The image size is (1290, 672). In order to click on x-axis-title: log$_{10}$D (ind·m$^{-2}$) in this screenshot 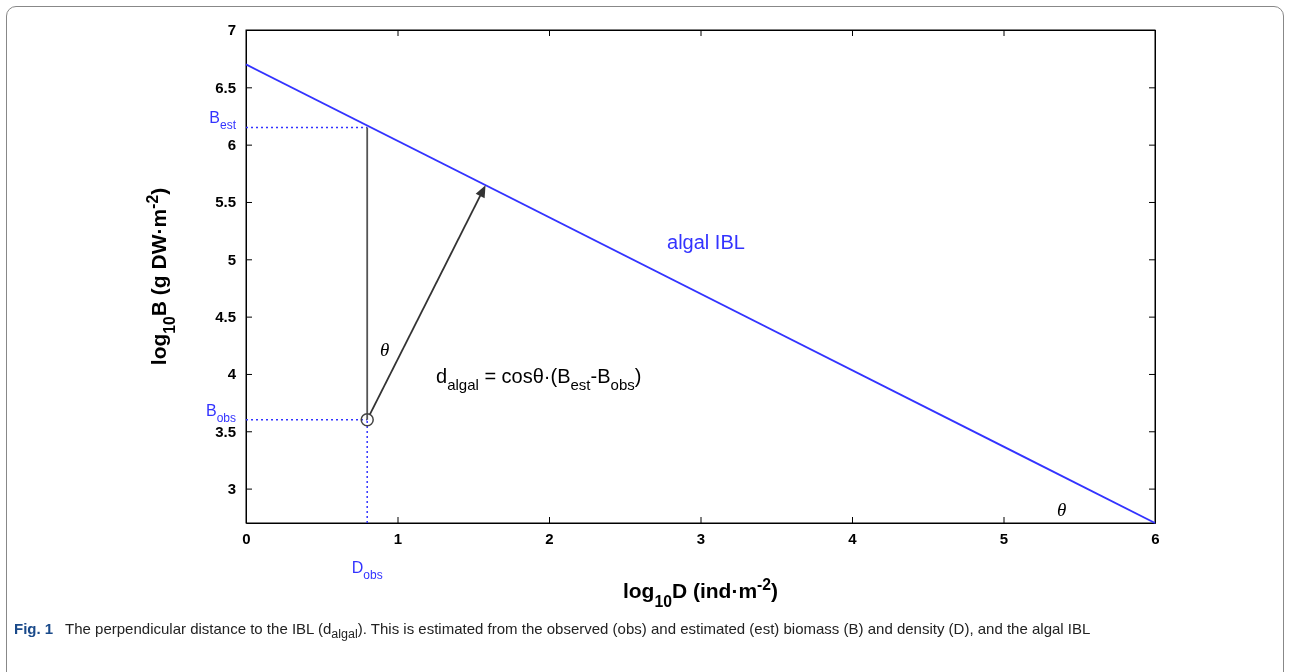, I will do `click(700, 592)`.